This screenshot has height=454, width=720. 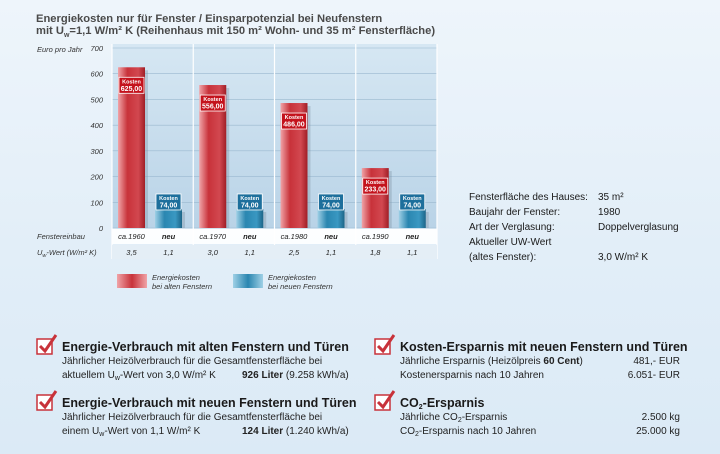 What do you see at coordinates (213, 236) in the screenshot?
I see `year-label: ca.1970` at bounding box center [213, 236].